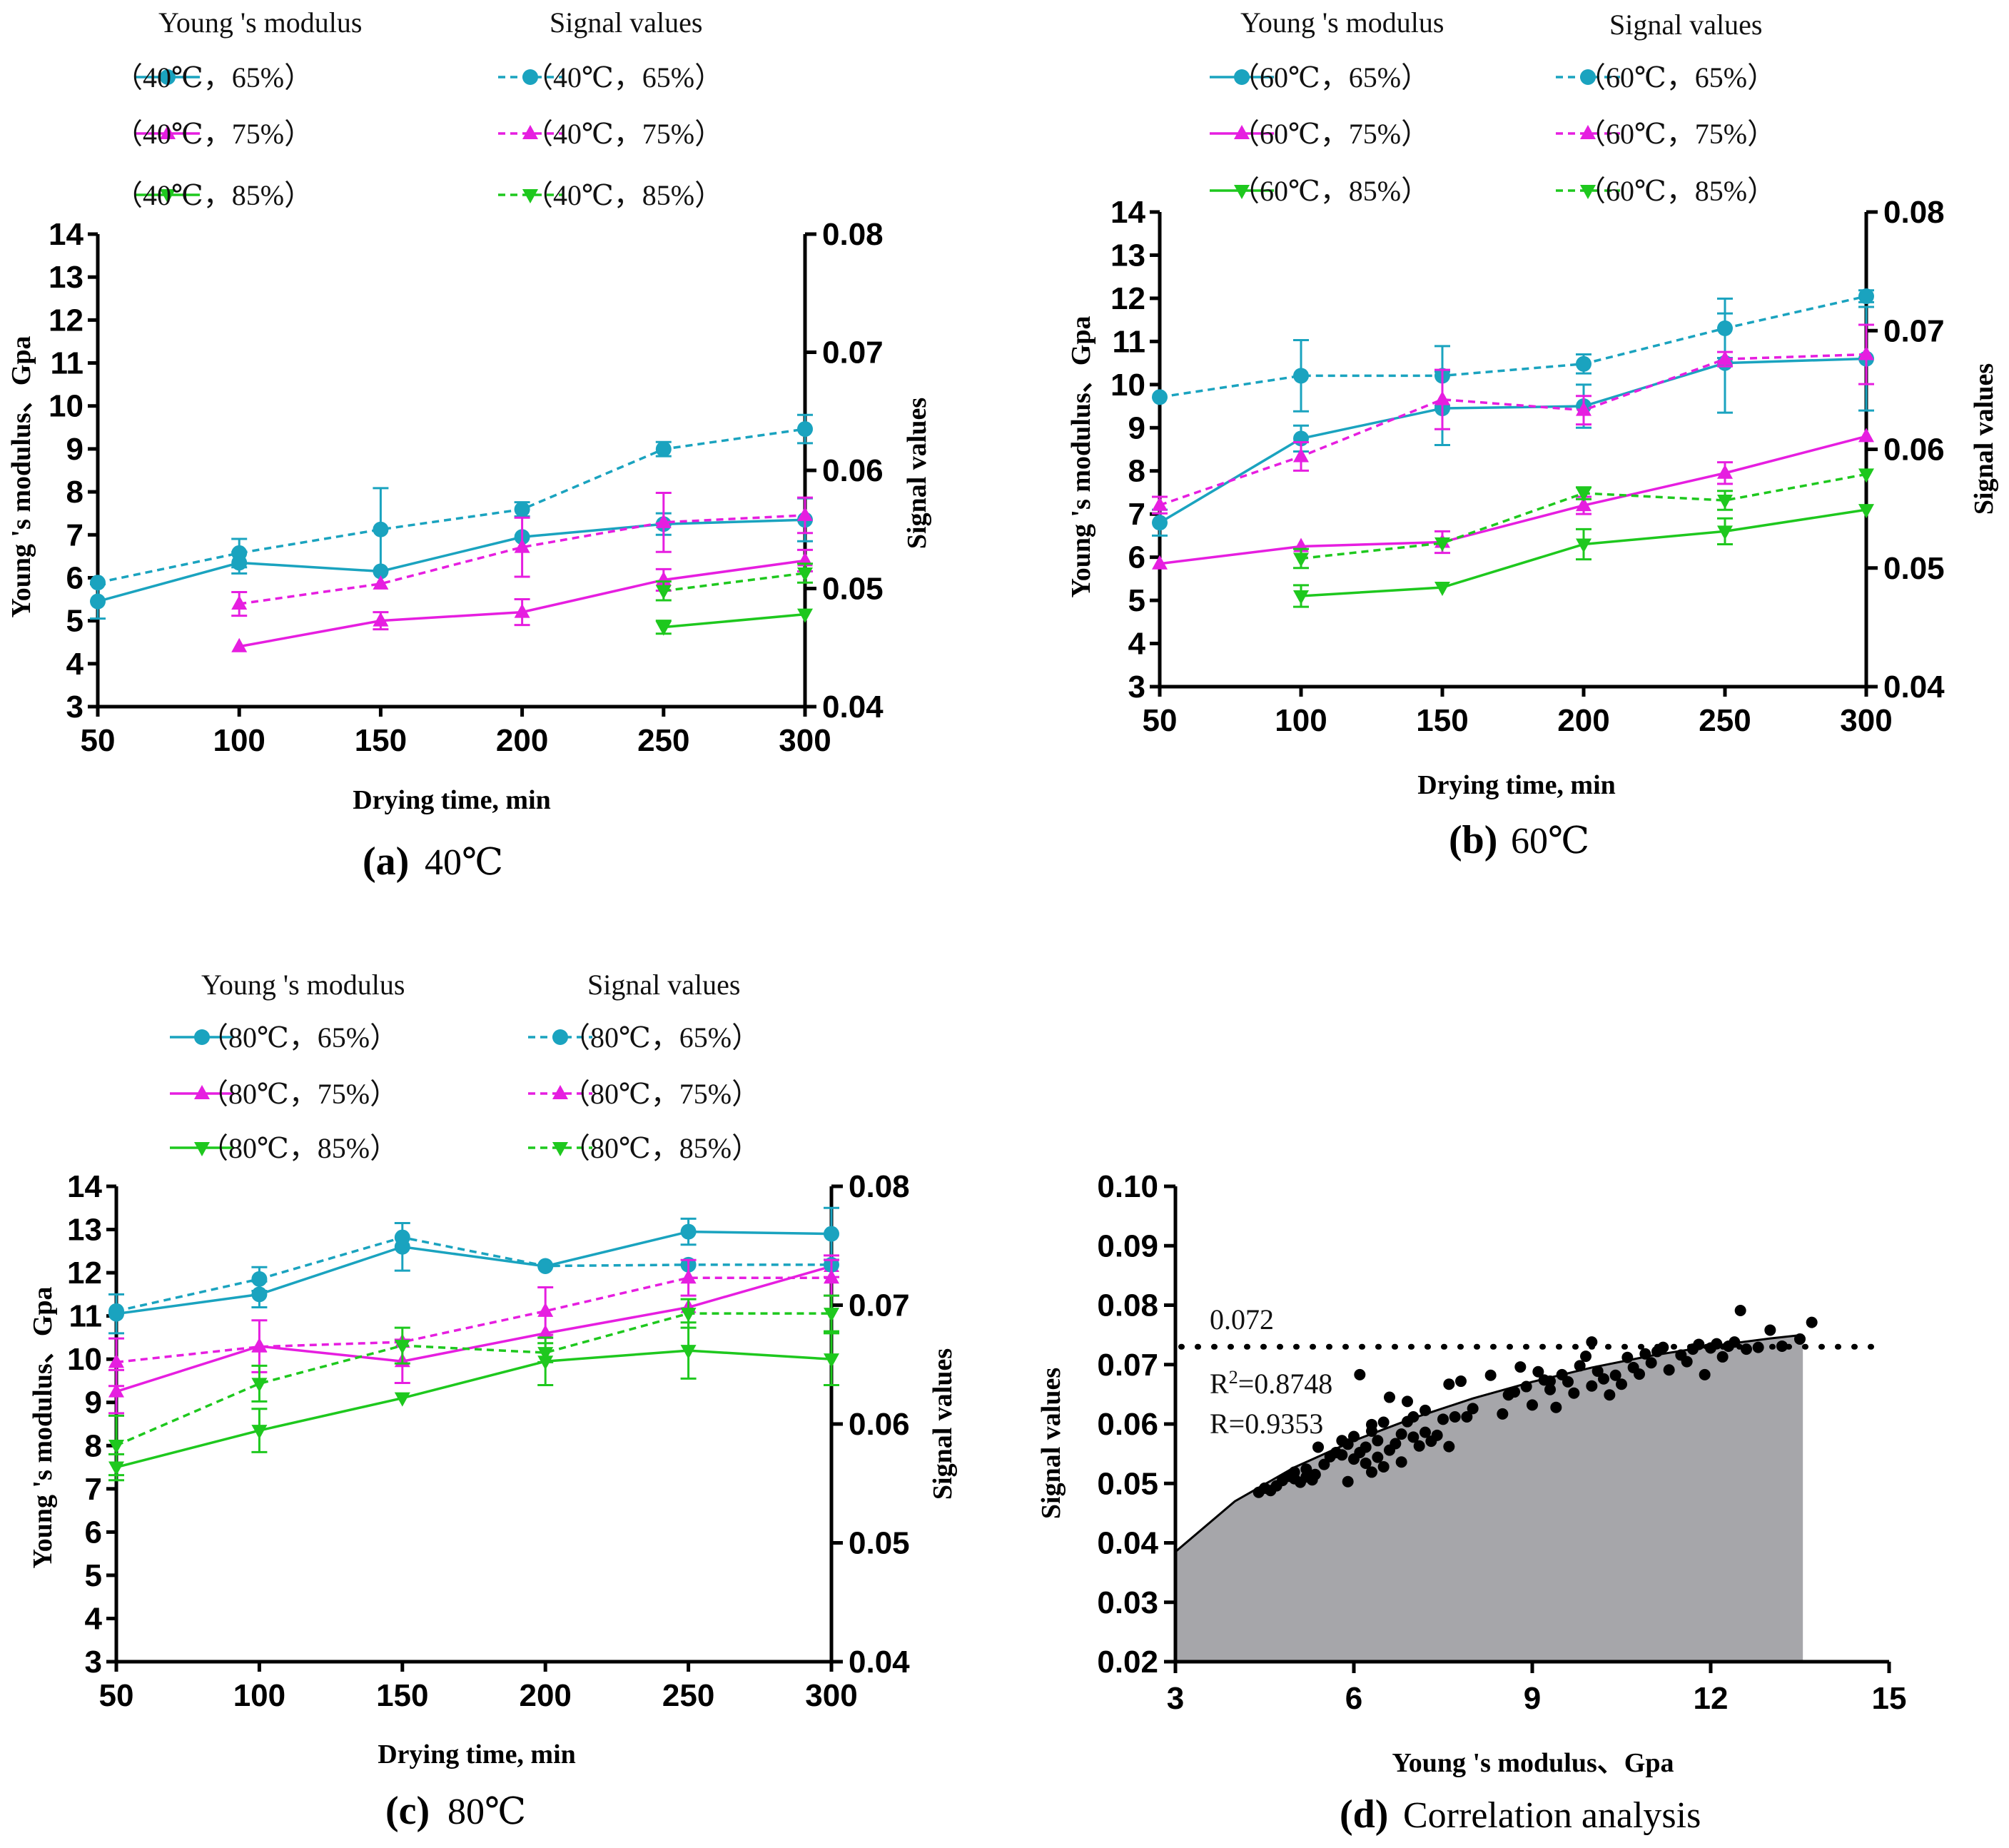 The width and height of the screenshot is (2009, 1848). I want to click on y-tick-label: 13, so click(67, 277).